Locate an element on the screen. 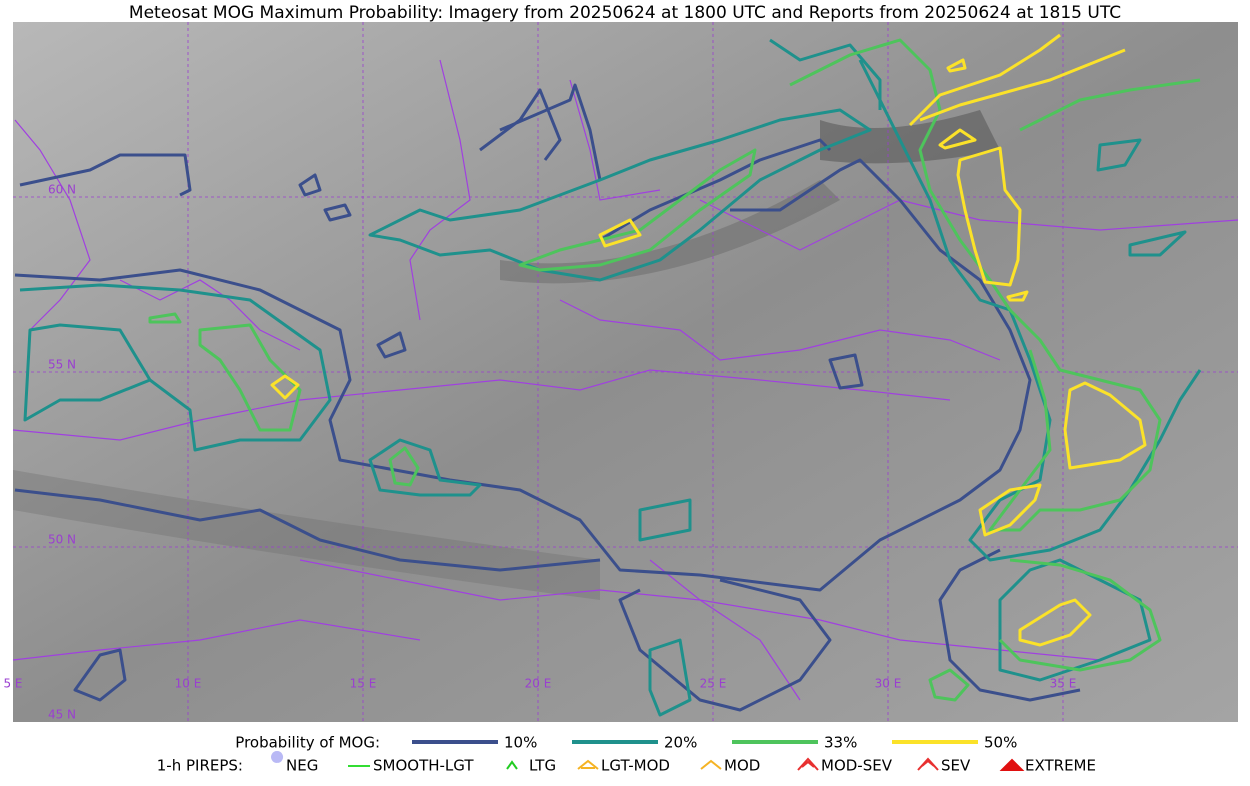 Image resolution: width=1250 pixels, height=786 pixels. legend-label: SEV is located at coordinates (956, 766).